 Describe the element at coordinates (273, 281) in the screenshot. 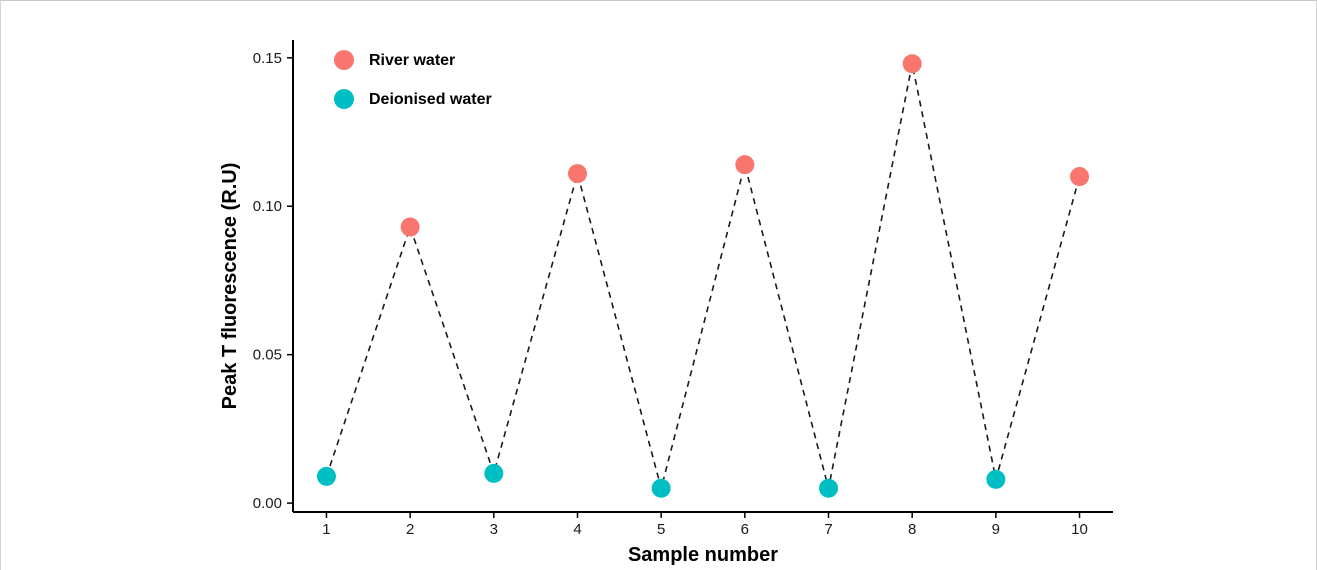

I see `y-axis-ticks: 0.00 0.05 0.10 0.15` at that location.